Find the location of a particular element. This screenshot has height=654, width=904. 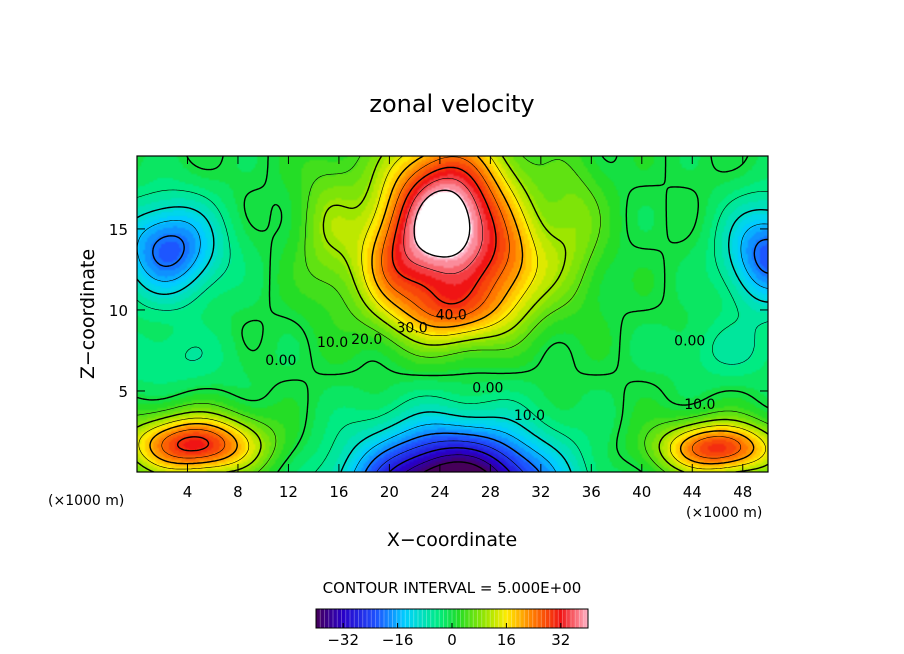

colorbar-stripes is located at coordinates (452, 618).